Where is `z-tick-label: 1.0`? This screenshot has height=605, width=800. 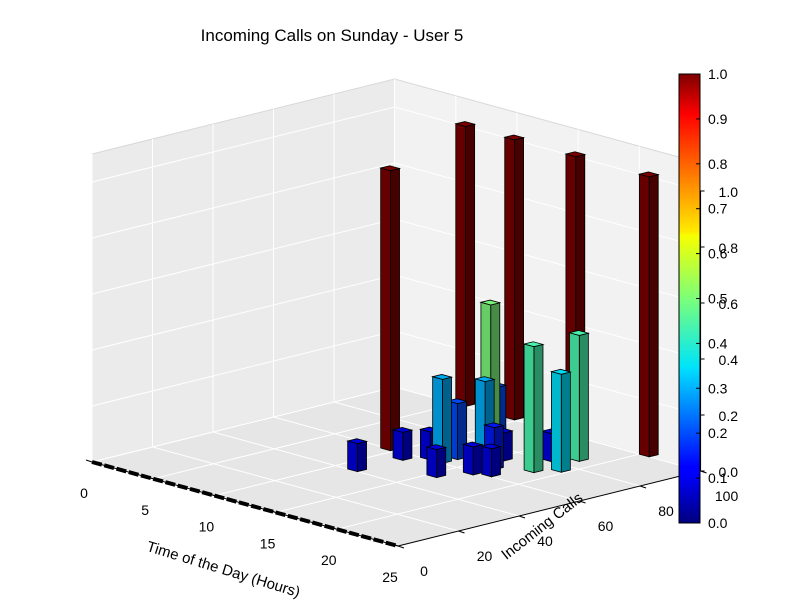
z-tick-label: 1.0 is located at coordinates (729, 192).